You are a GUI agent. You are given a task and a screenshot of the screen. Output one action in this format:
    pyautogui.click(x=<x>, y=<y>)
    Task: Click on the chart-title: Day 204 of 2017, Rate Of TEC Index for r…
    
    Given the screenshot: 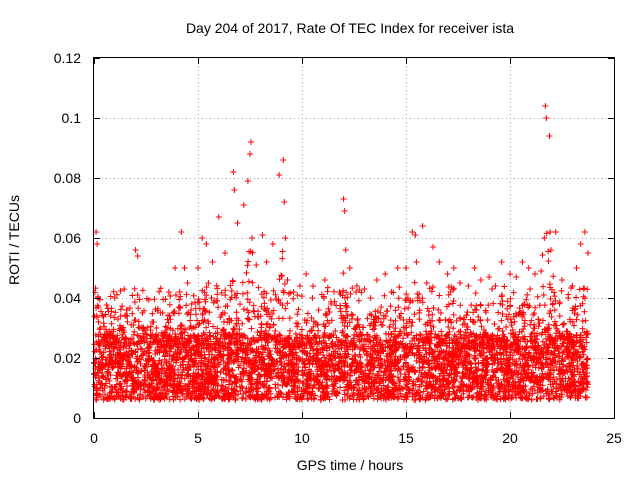 What is the action you would take?
    pyautogui.click(x=350, y=28)
    